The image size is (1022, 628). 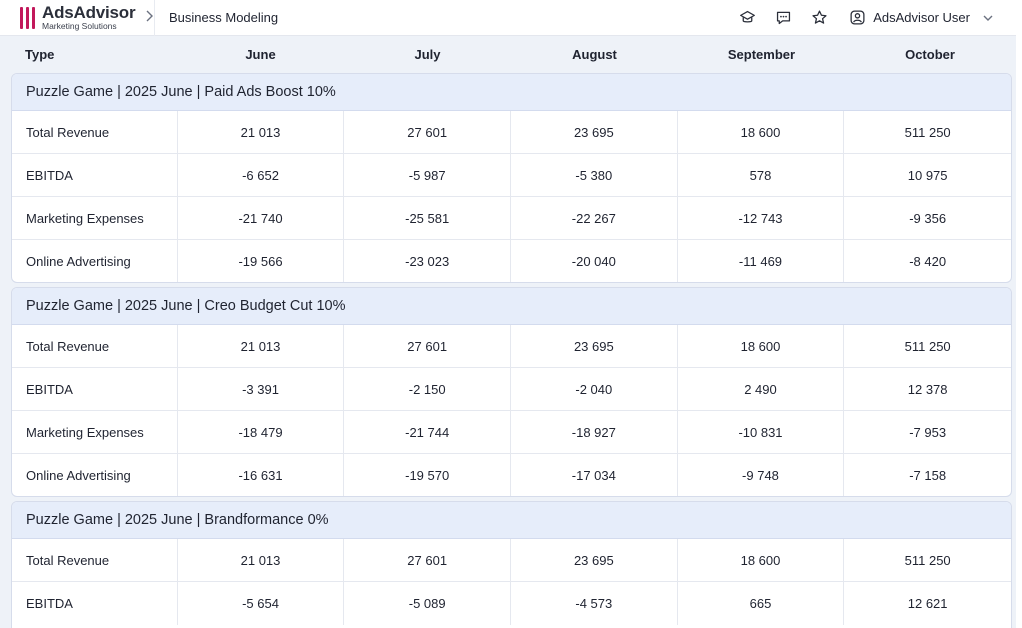 What do you see at coordinates (508, 54) in the screenshot?
I see `table-header: Type June July August September October` at bounding box center [508, 54].